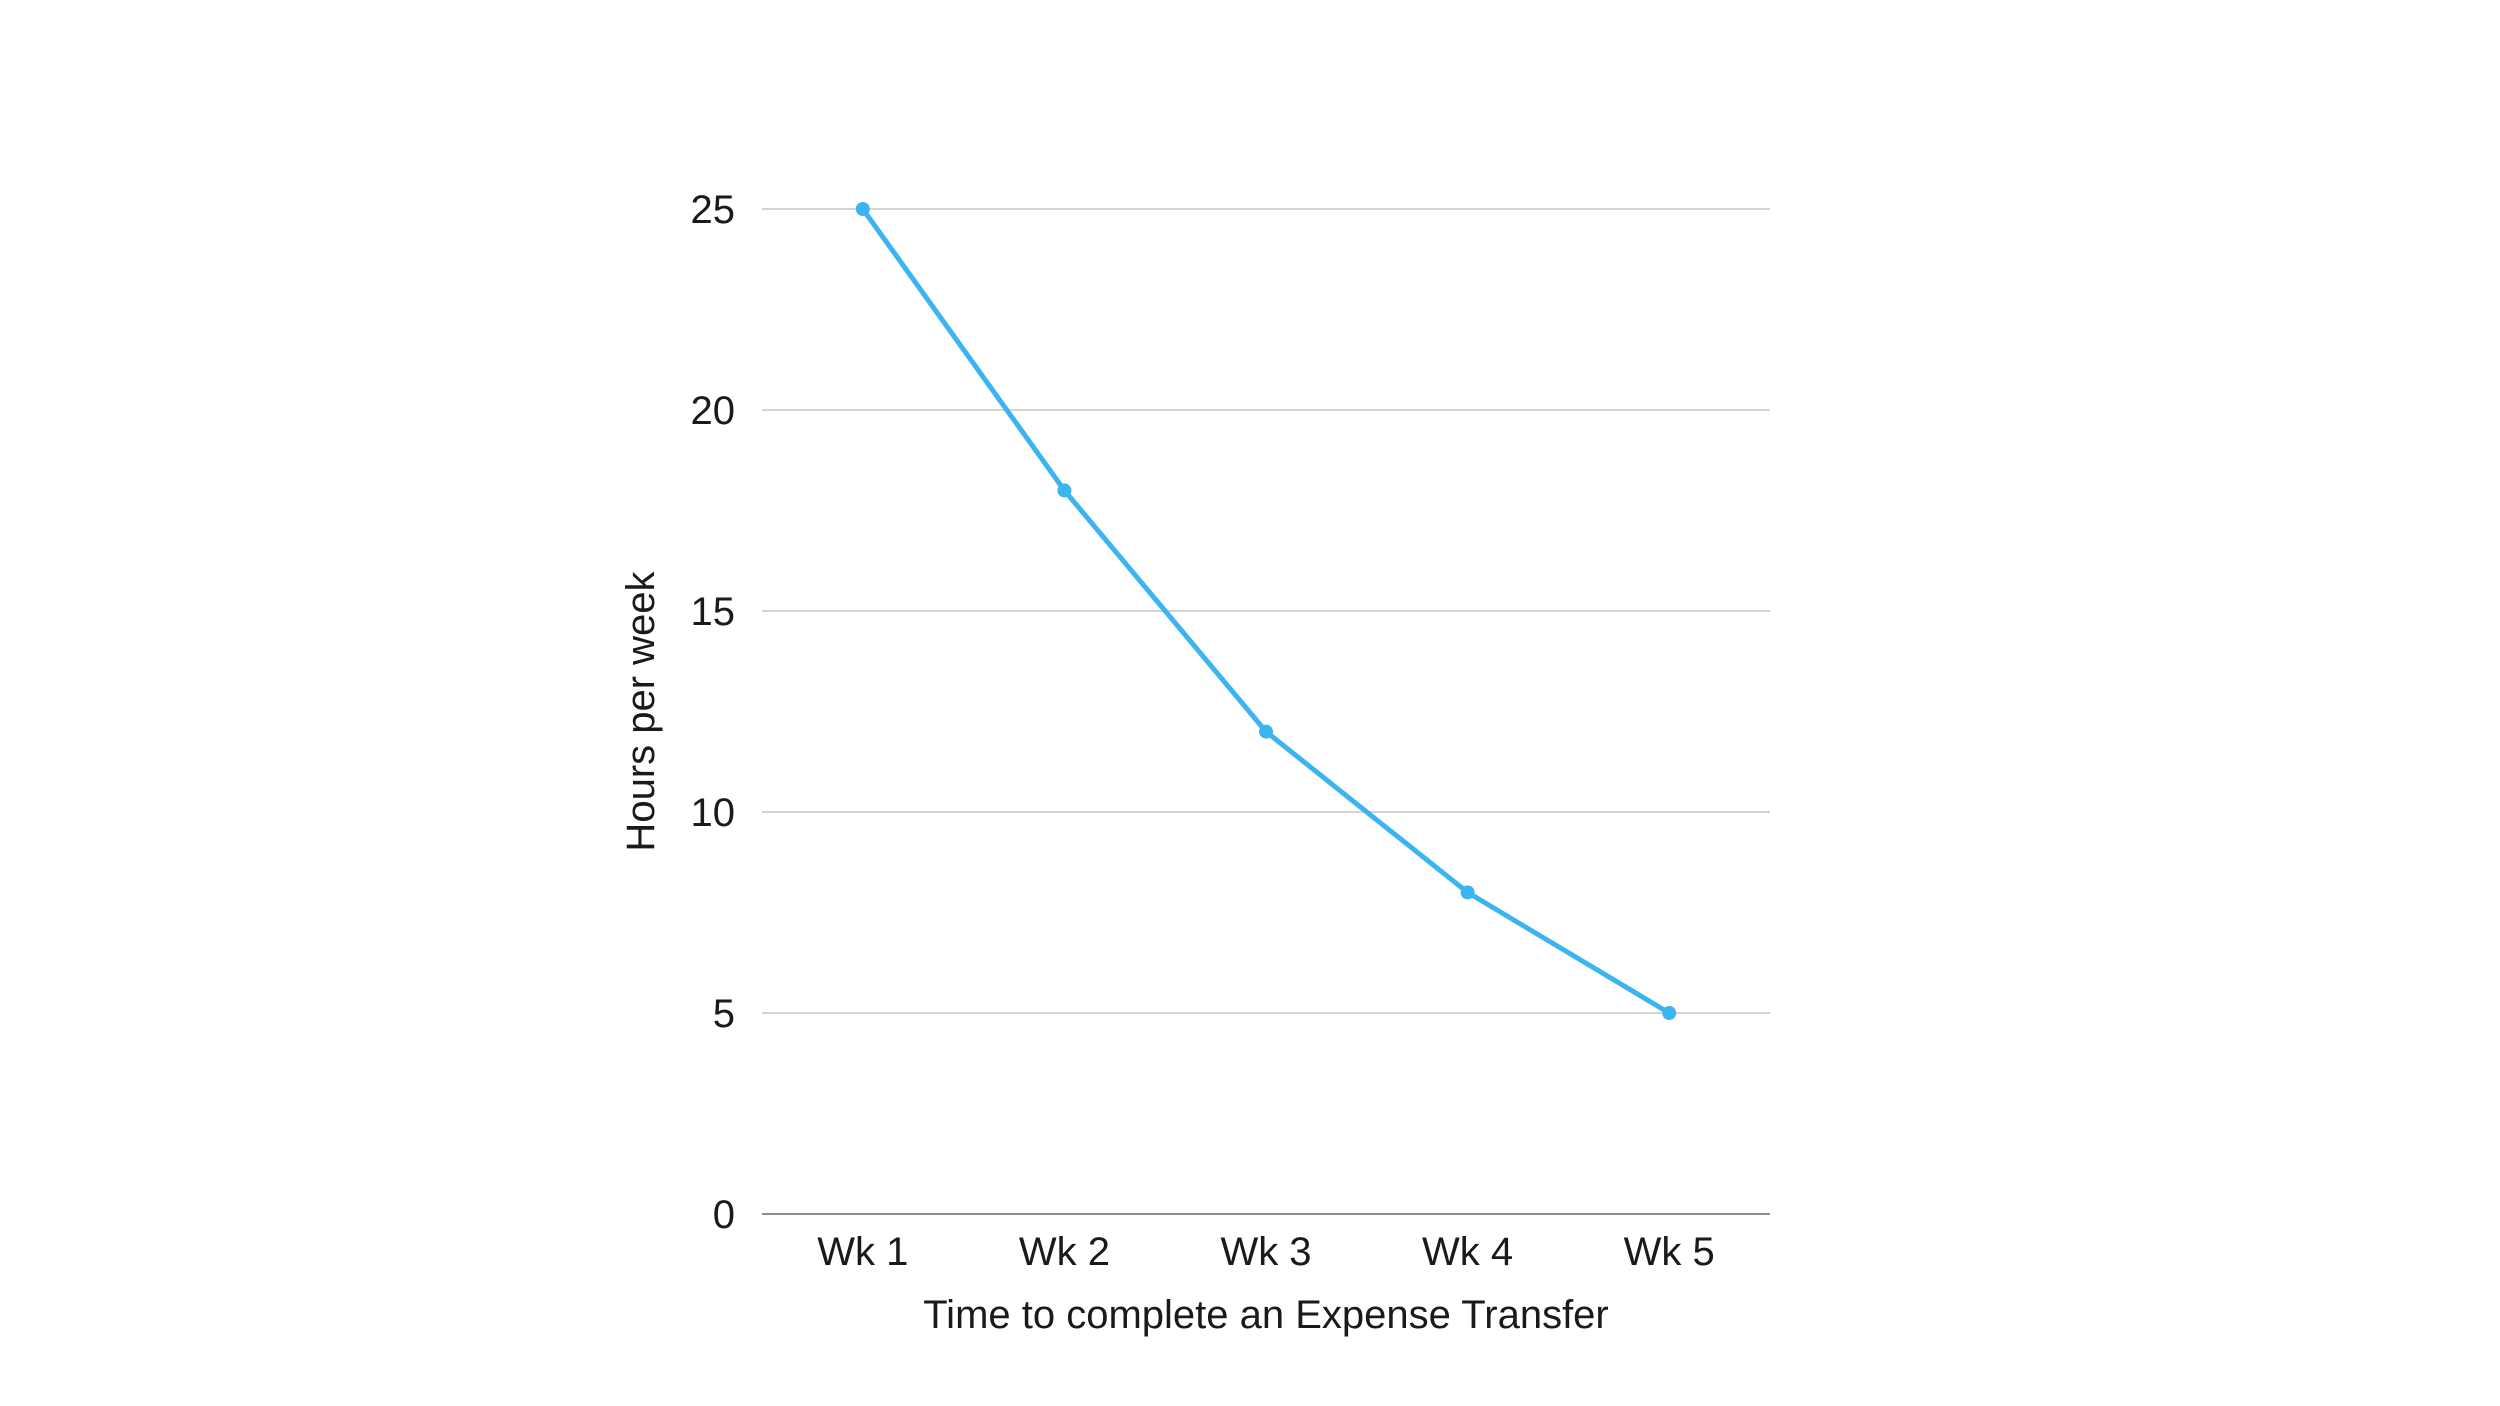 This screenshot has width=2500, height=1406. Describe the element at coordinates (713, 612) in the screenshot. I see `y-tick-label: 15` at that location.